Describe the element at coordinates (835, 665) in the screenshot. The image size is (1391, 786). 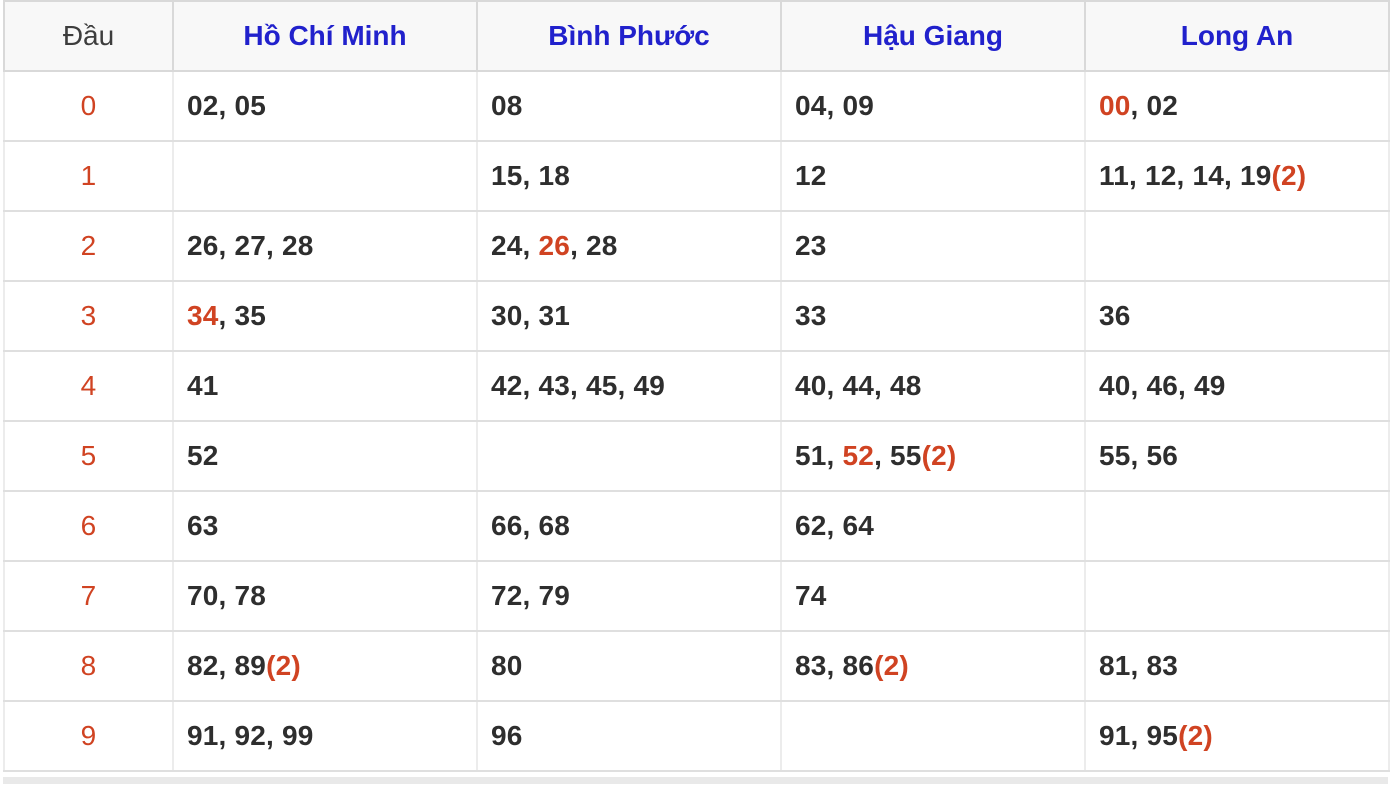
I see `number-segment: 83, 86` at that location.